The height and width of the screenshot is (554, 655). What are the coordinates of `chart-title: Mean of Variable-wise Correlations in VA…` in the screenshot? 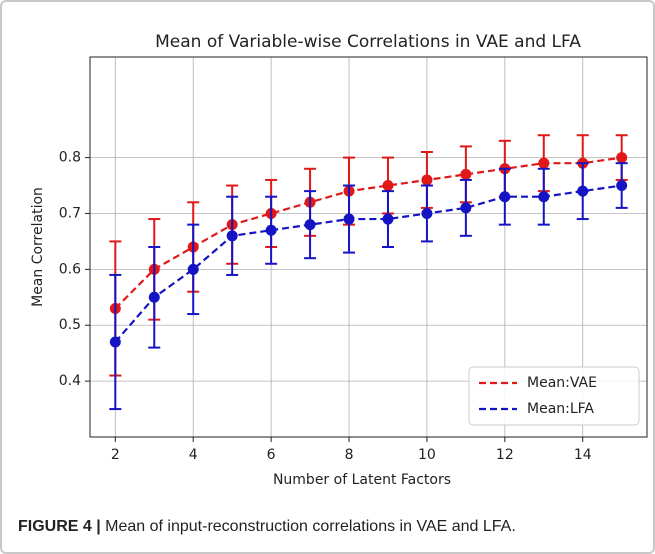 It's located at (368, 42).